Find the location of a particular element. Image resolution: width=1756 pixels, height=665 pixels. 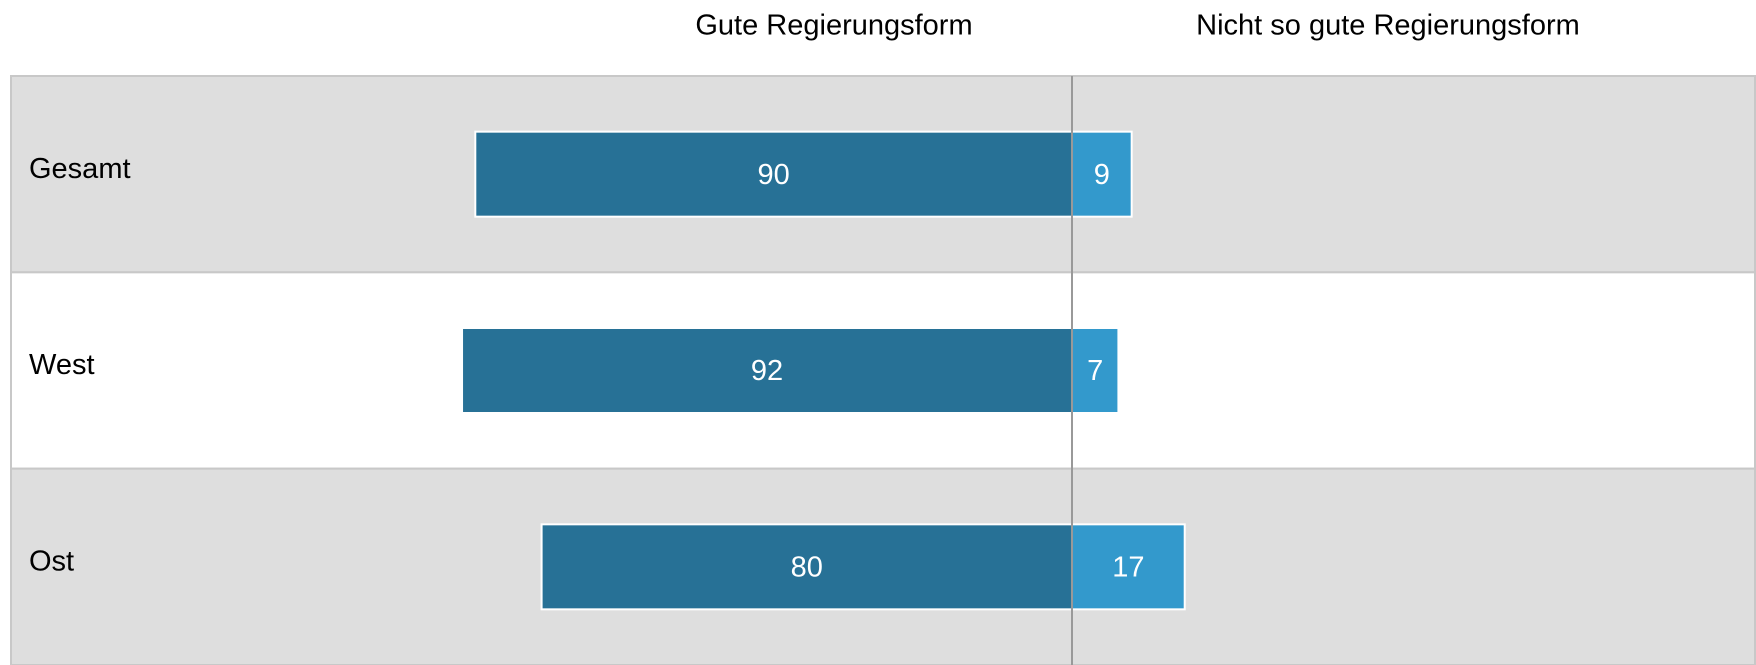

legend-label: Gute Regierungsform is located at coordinates (833, 26).